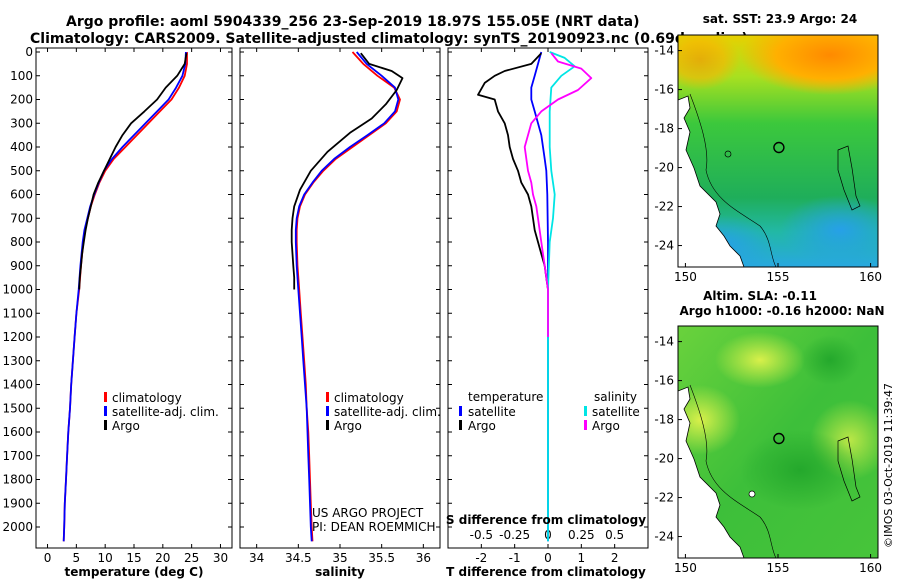  I want to click on p-temp-xtick-label-30: 30, so click(220, 558).